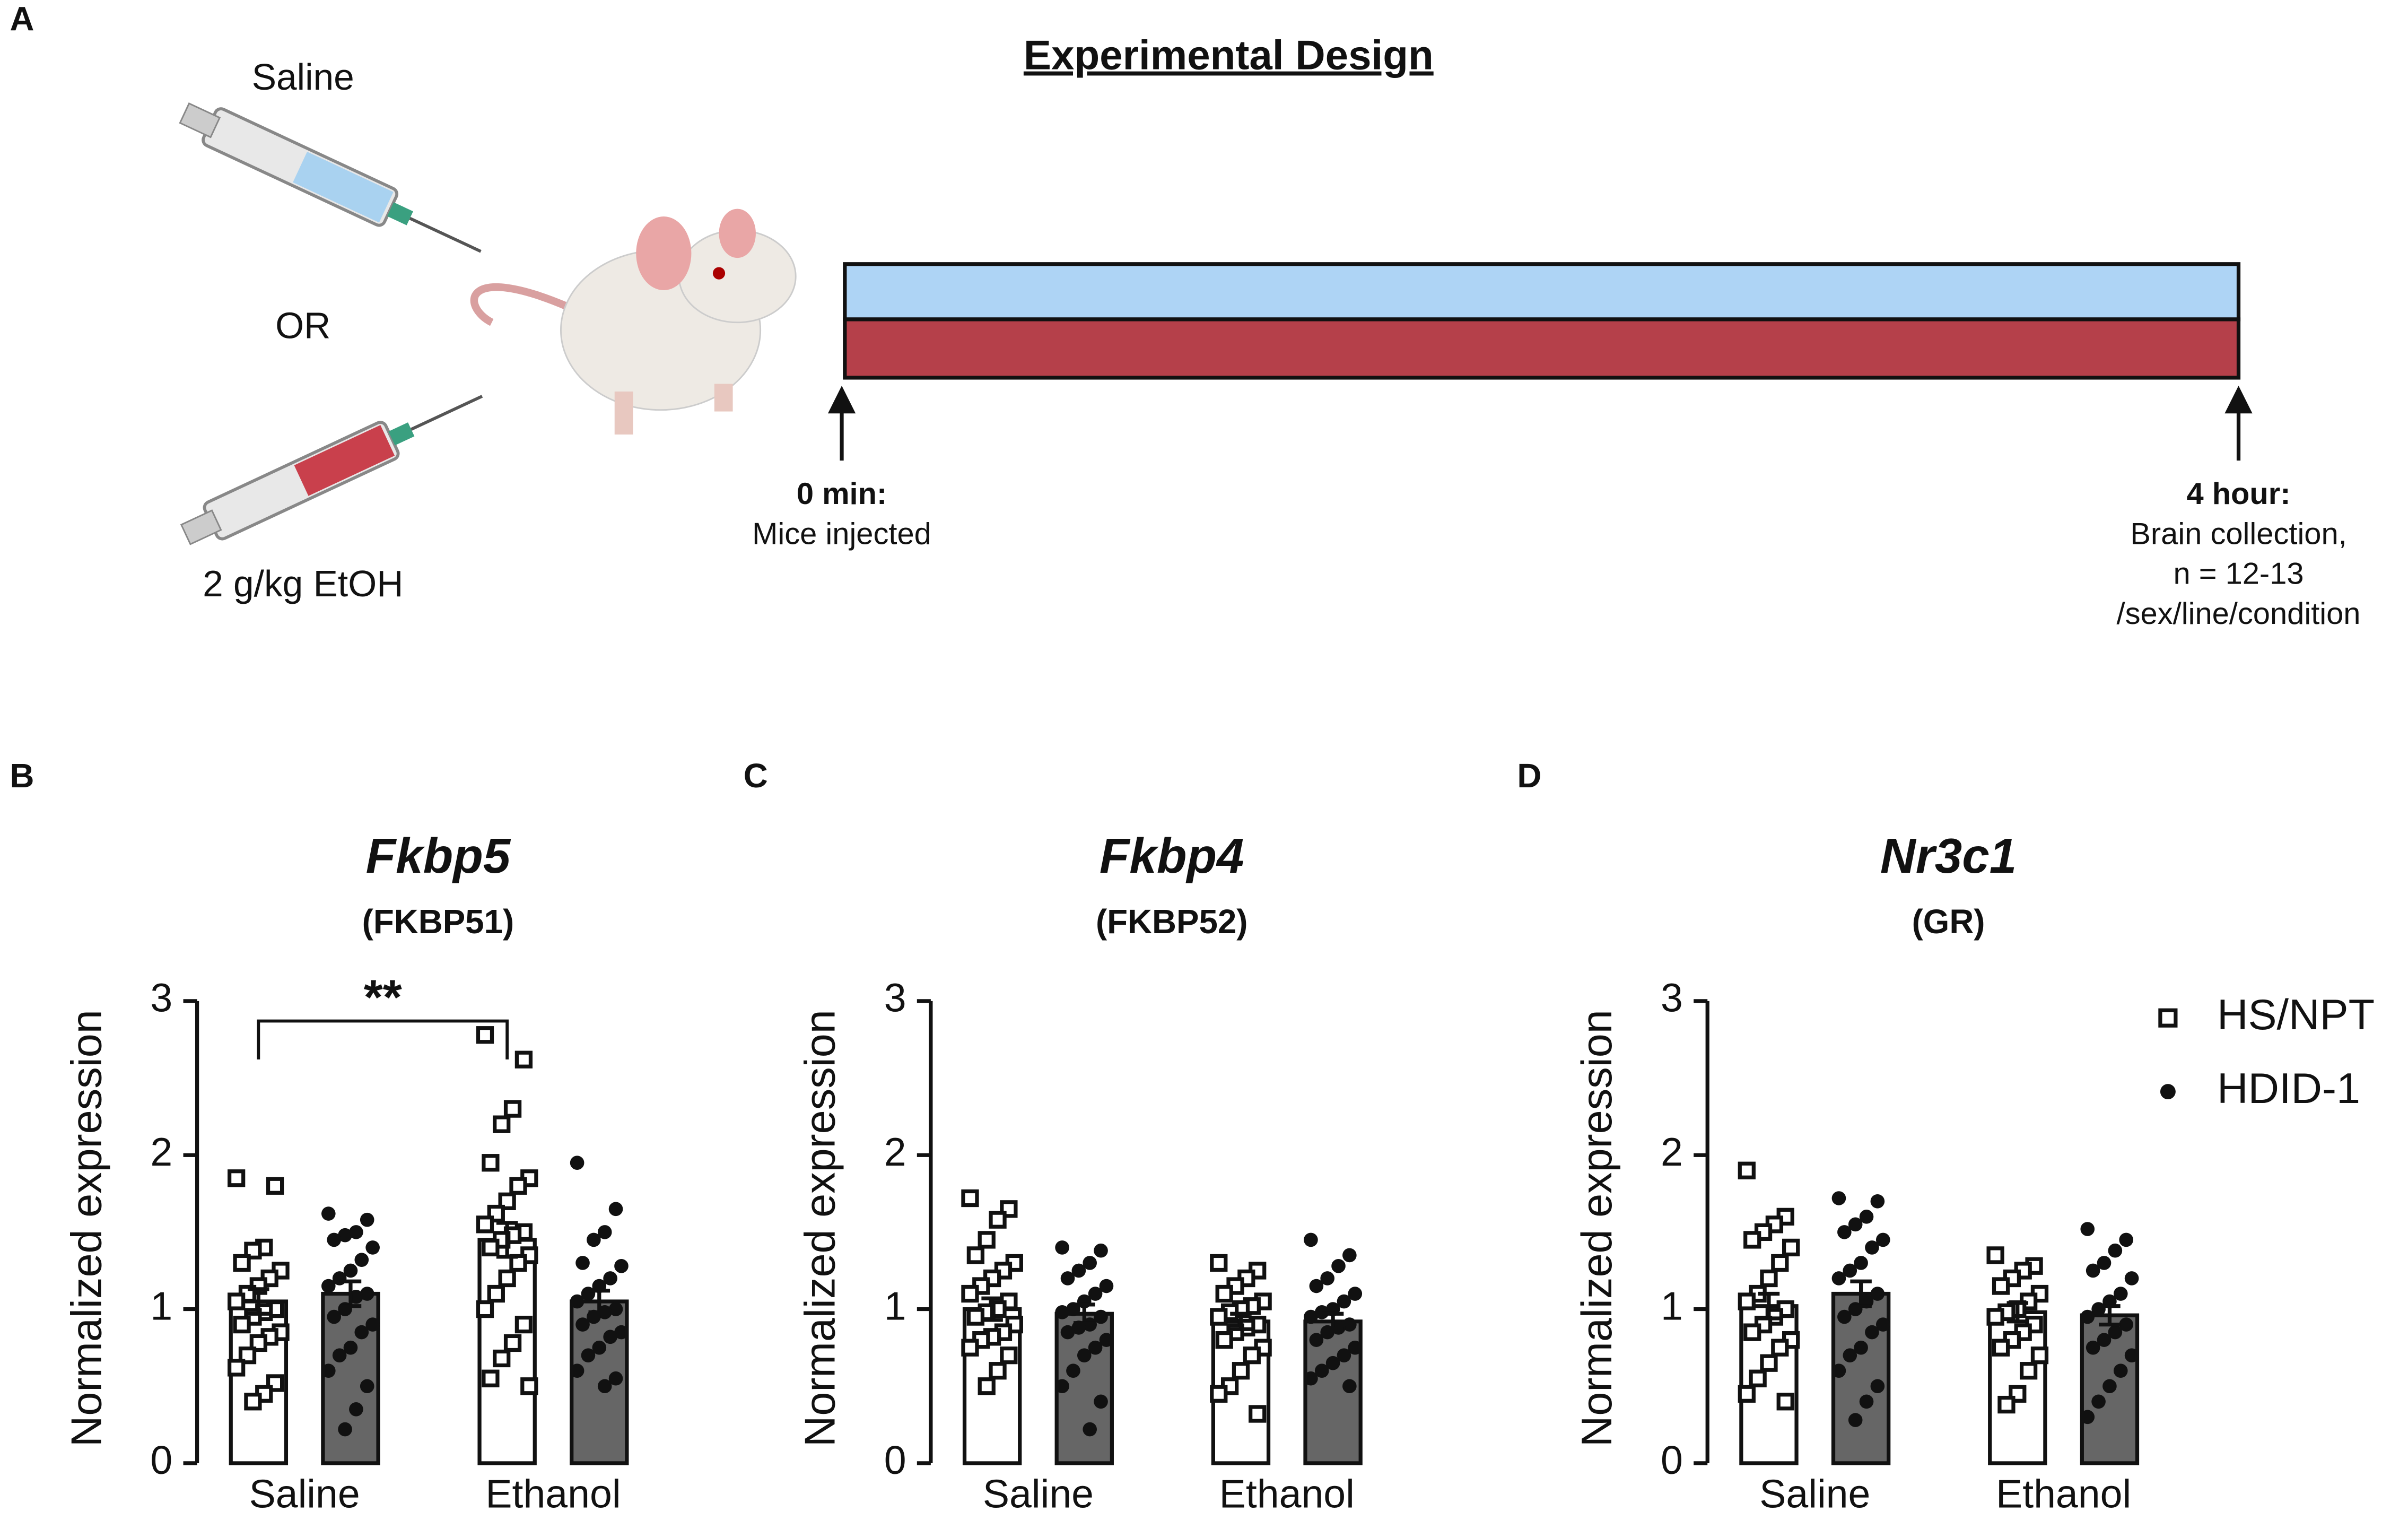 The image size is (2408, 1520). Describe the element at coordinates (841, 534) in the screenshot. I see `start-text: Mice injected` at that location.